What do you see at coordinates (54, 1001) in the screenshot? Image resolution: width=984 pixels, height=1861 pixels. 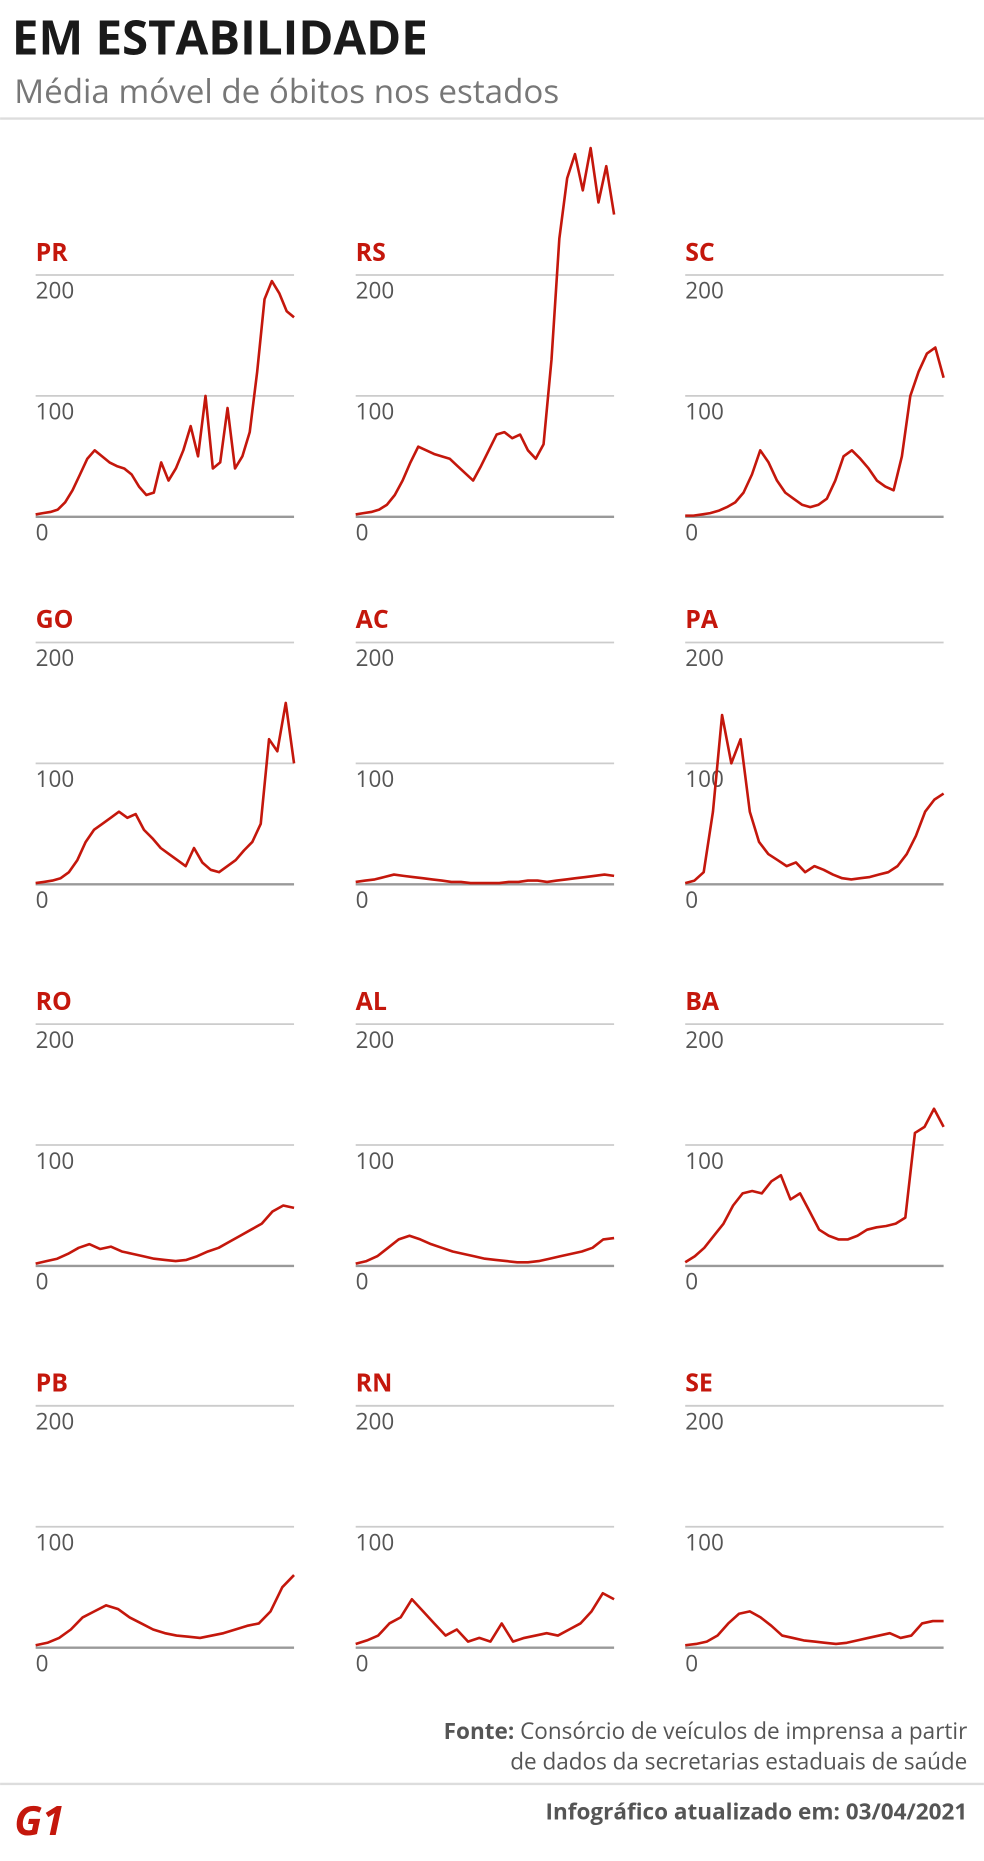 I see `panel-title: RO` at bounding box center [54, 1001].